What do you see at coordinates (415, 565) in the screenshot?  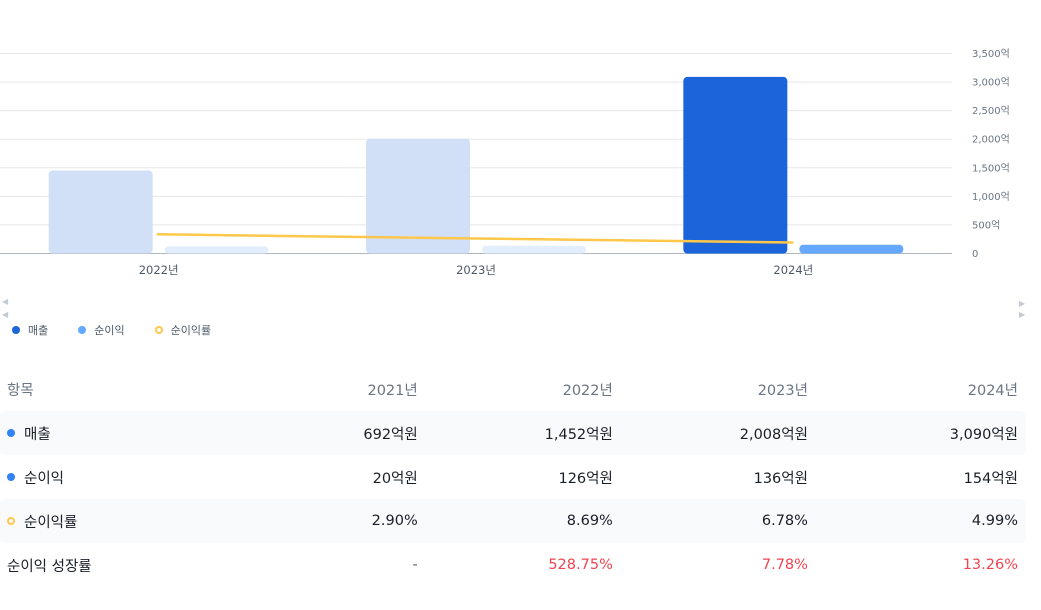 I see `table-cell: -` at bounding box center [415, 565].